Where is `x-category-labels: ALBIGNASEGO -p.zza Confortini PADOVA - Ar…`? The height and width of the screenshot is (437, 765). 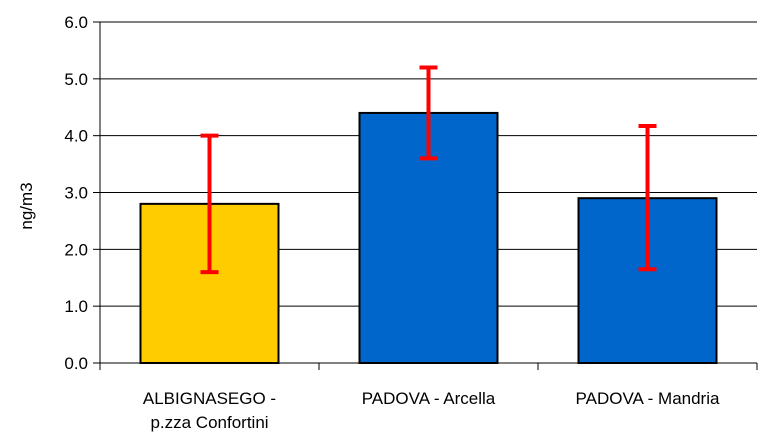
x-category-labels: ALBIGNASEGO -p.zza Confortini PADOVA - Ar… is located at coordinates (431, 410).